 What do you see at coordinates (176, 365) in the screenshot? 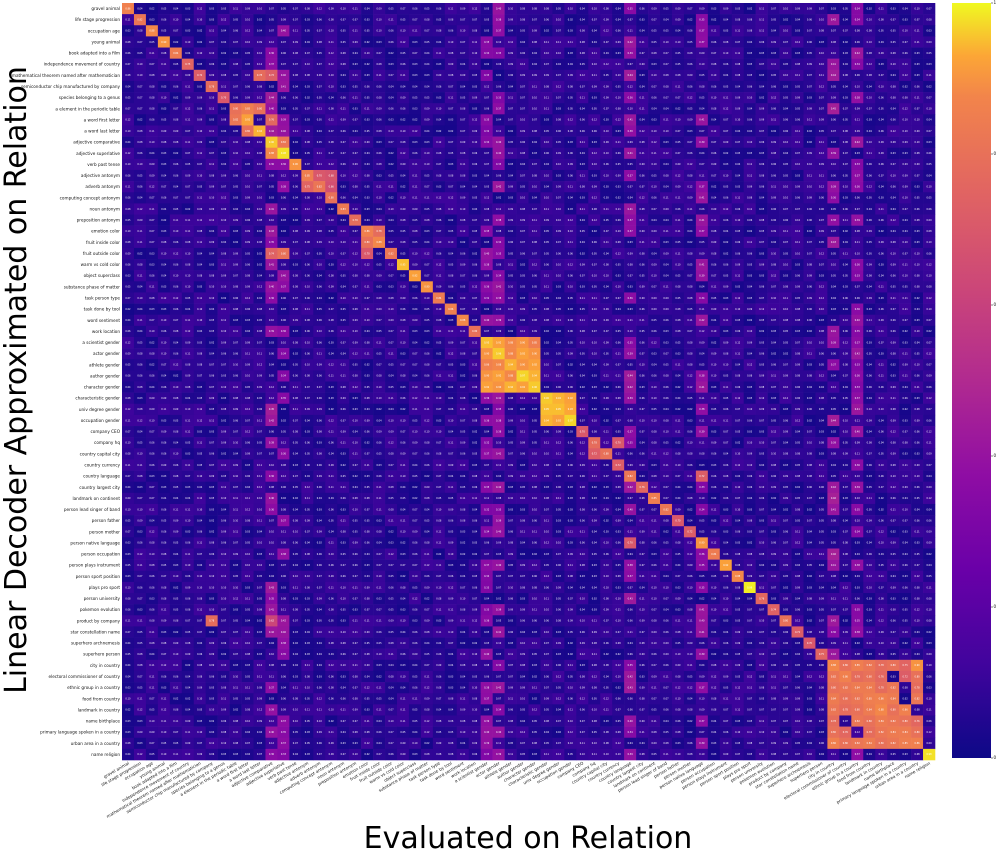
I see `cell-value-label: 0.12` at bounding box center [176, 365].